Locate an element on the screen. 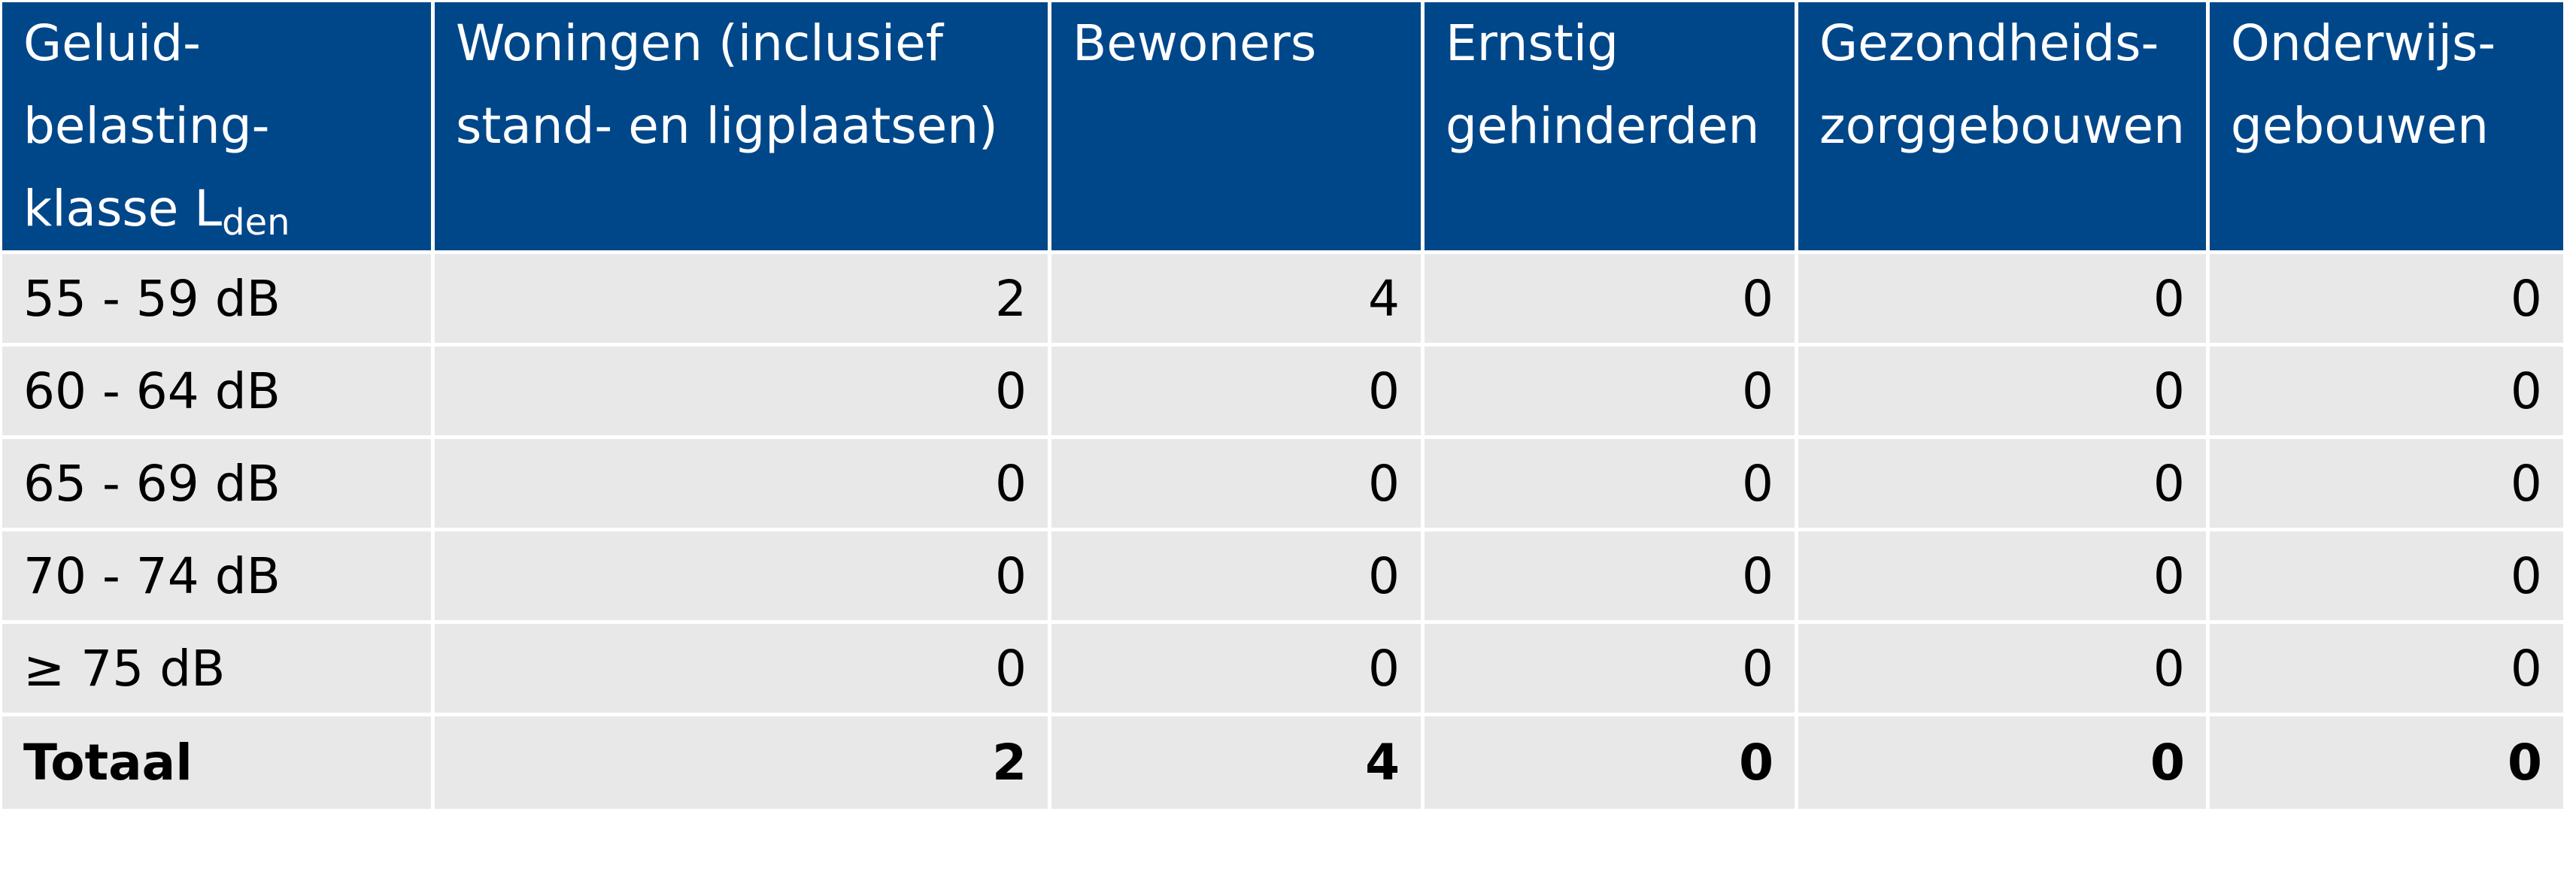  total-onderwijs: 0 is located at coordinates (2386, 762).